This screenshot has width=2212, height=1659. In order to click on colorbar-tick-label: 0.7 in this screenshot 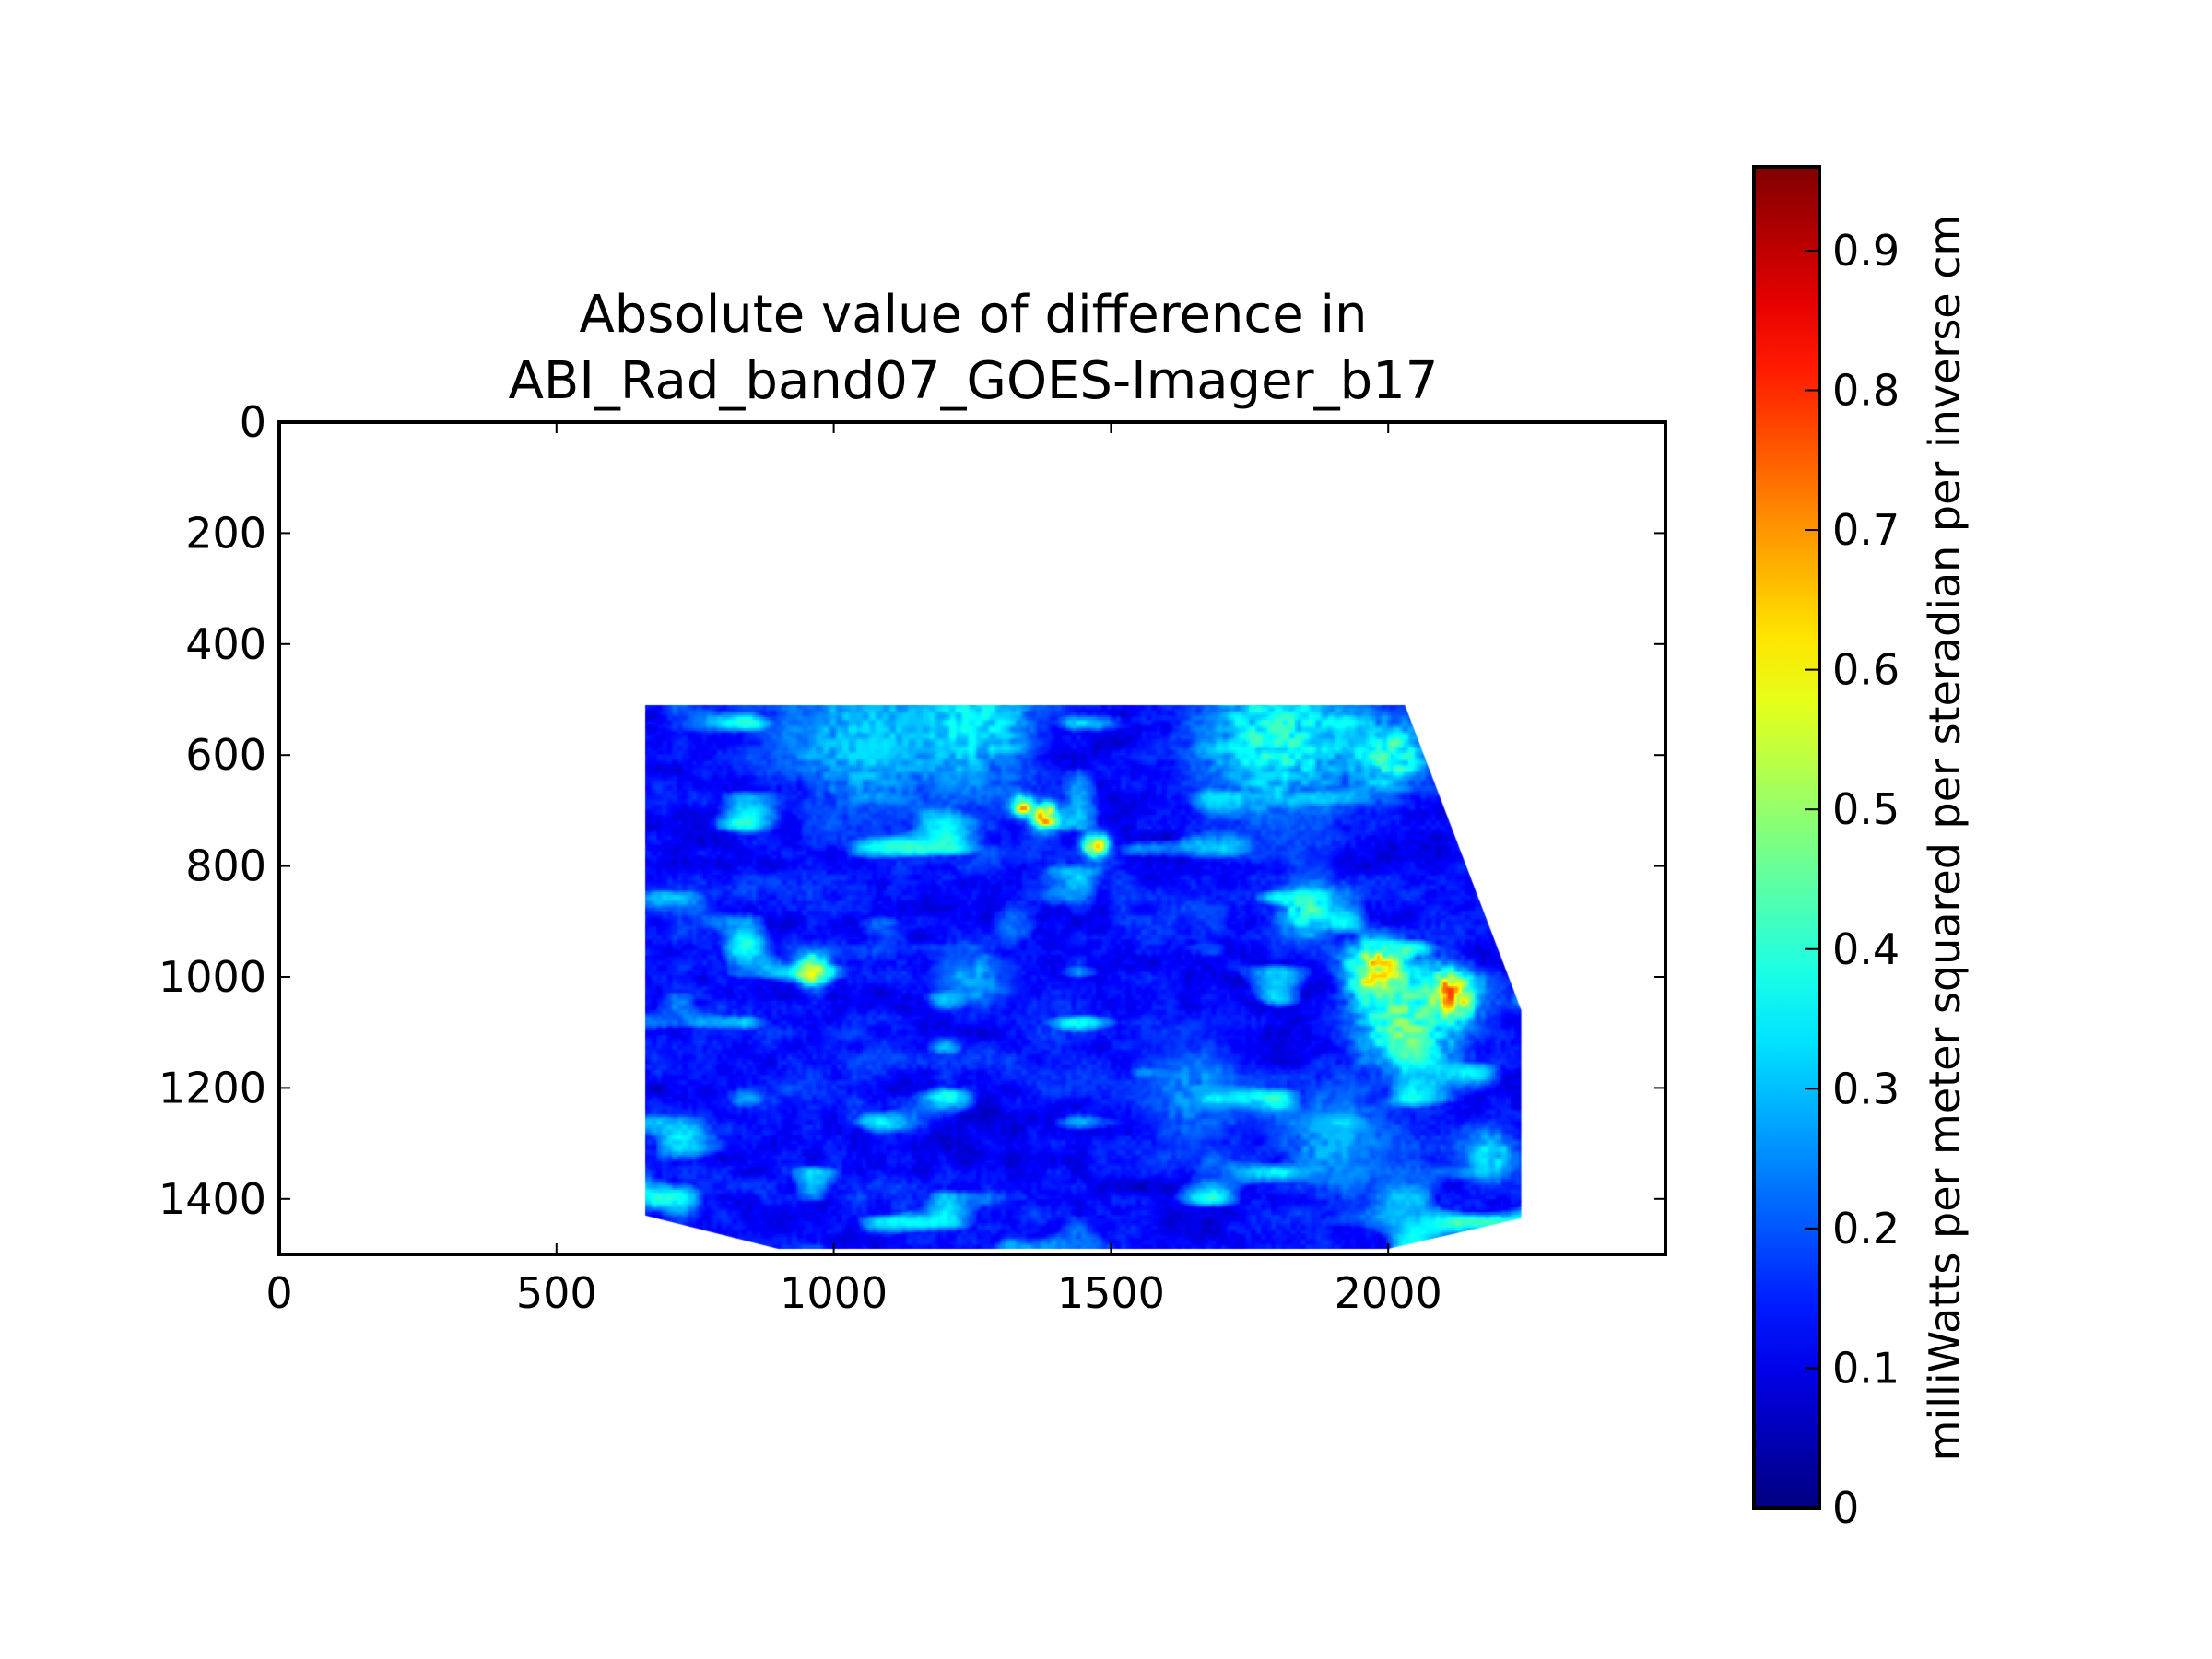, I will do `click(1866, 530)`.